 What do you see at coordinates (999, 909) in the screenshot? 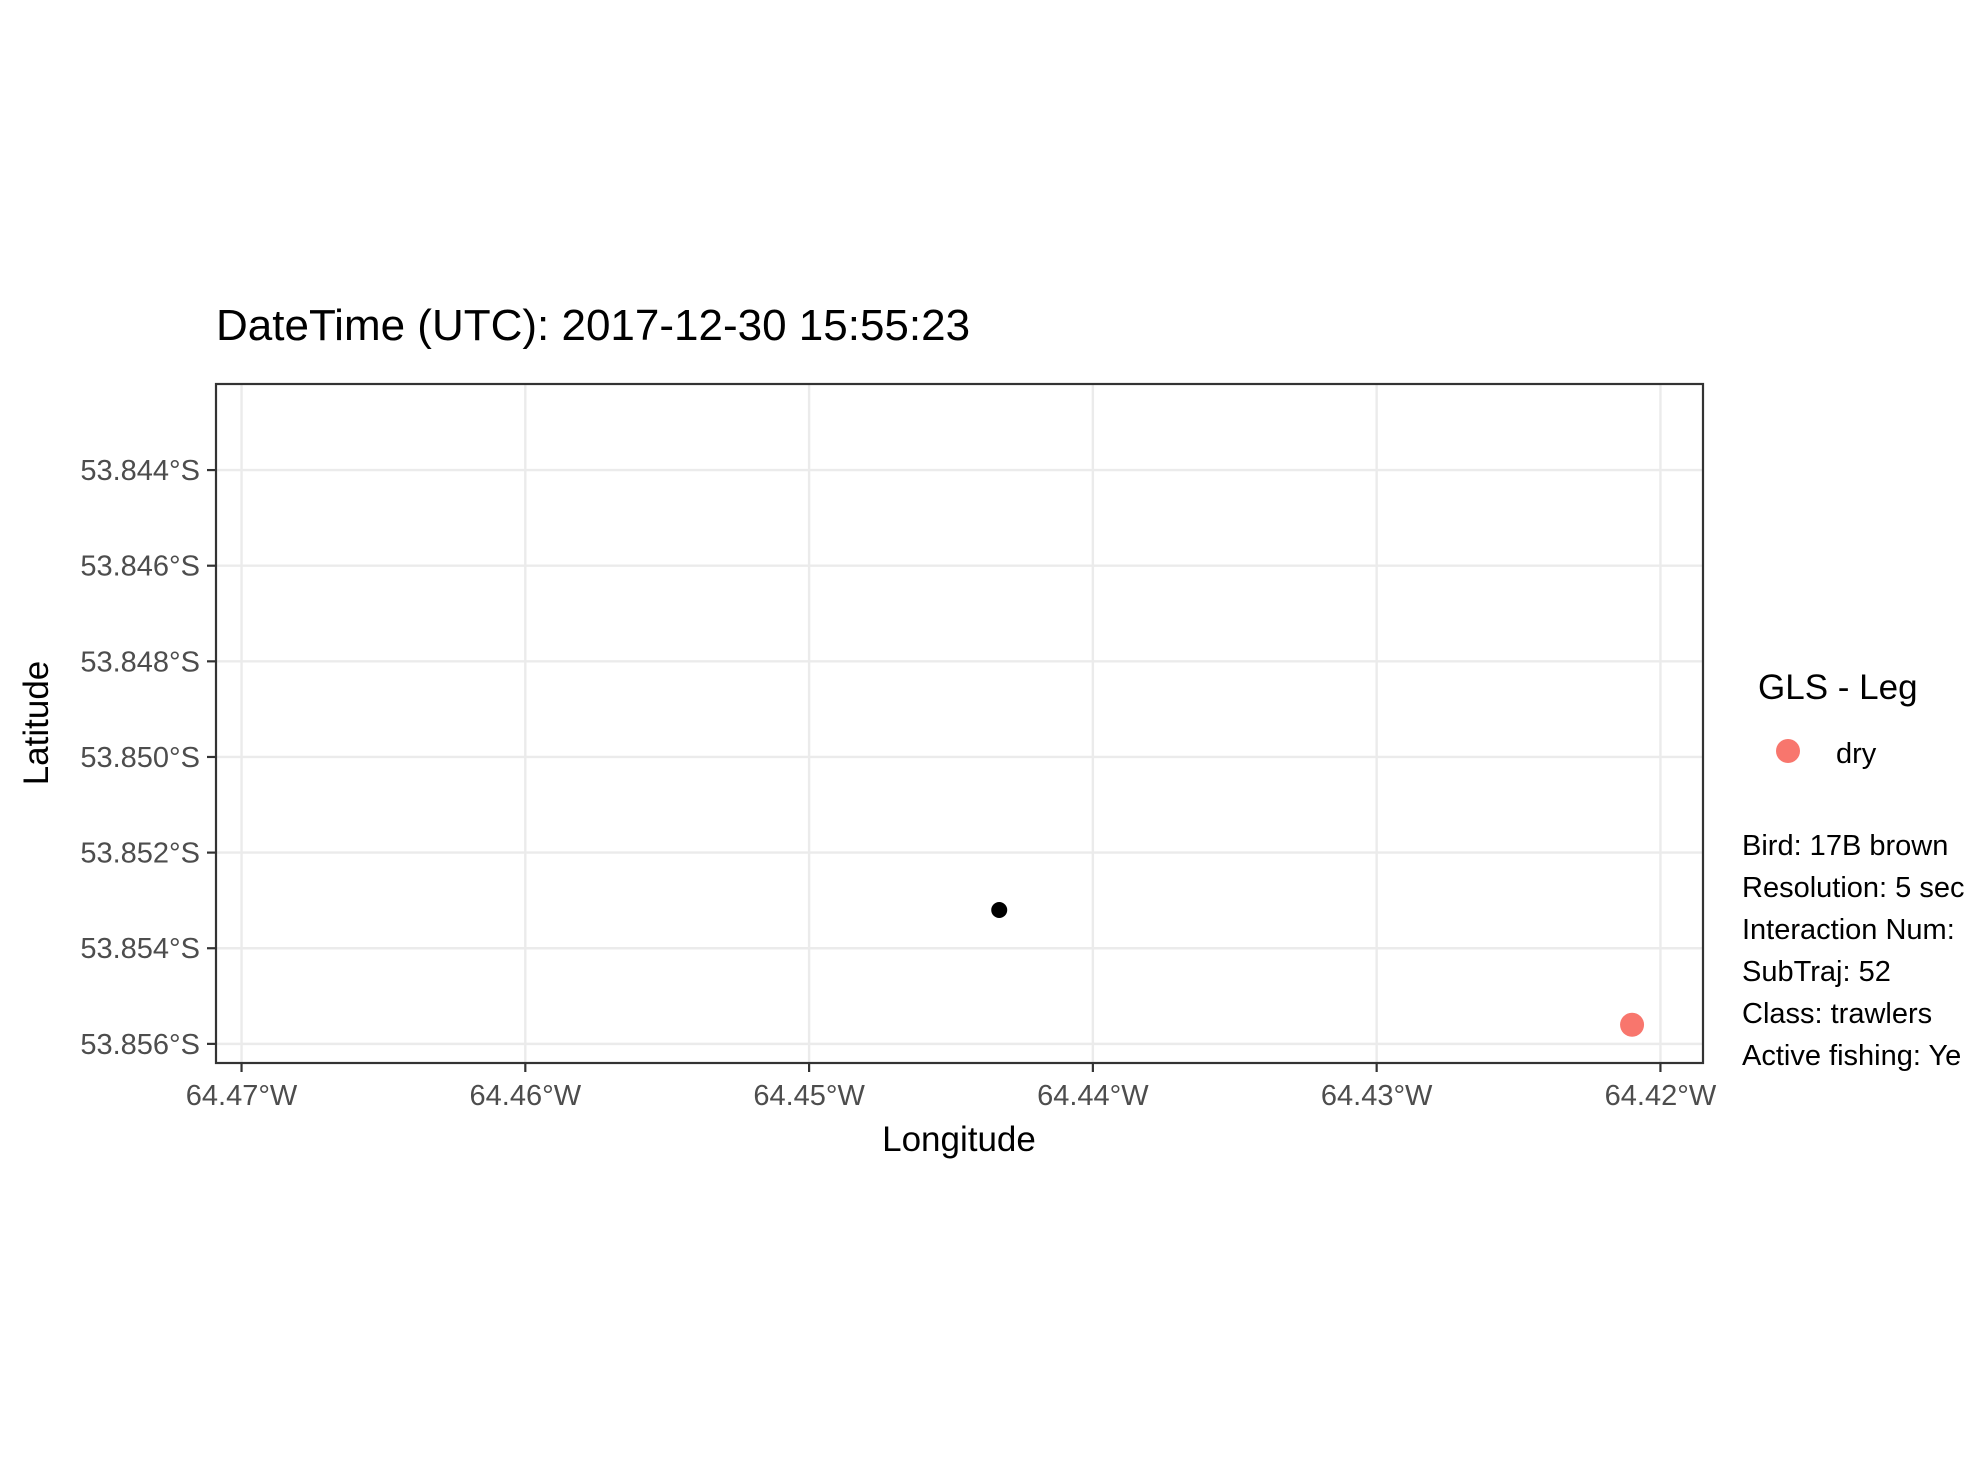
I see `track-point` at bounding box center [999, 909].